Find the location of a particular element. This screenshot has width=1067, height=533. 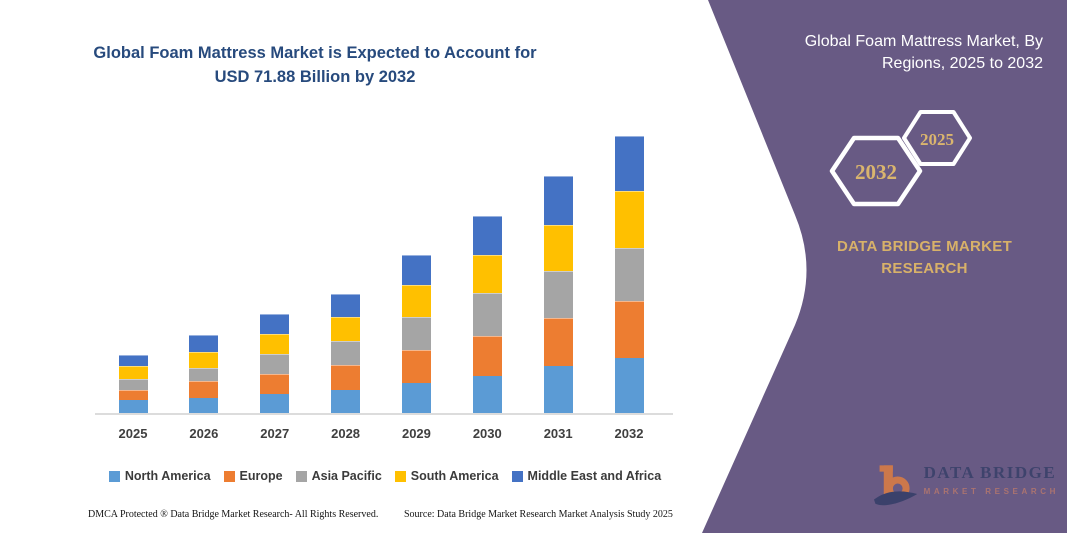

legend-item: South America is located at coordinates (446, 476).